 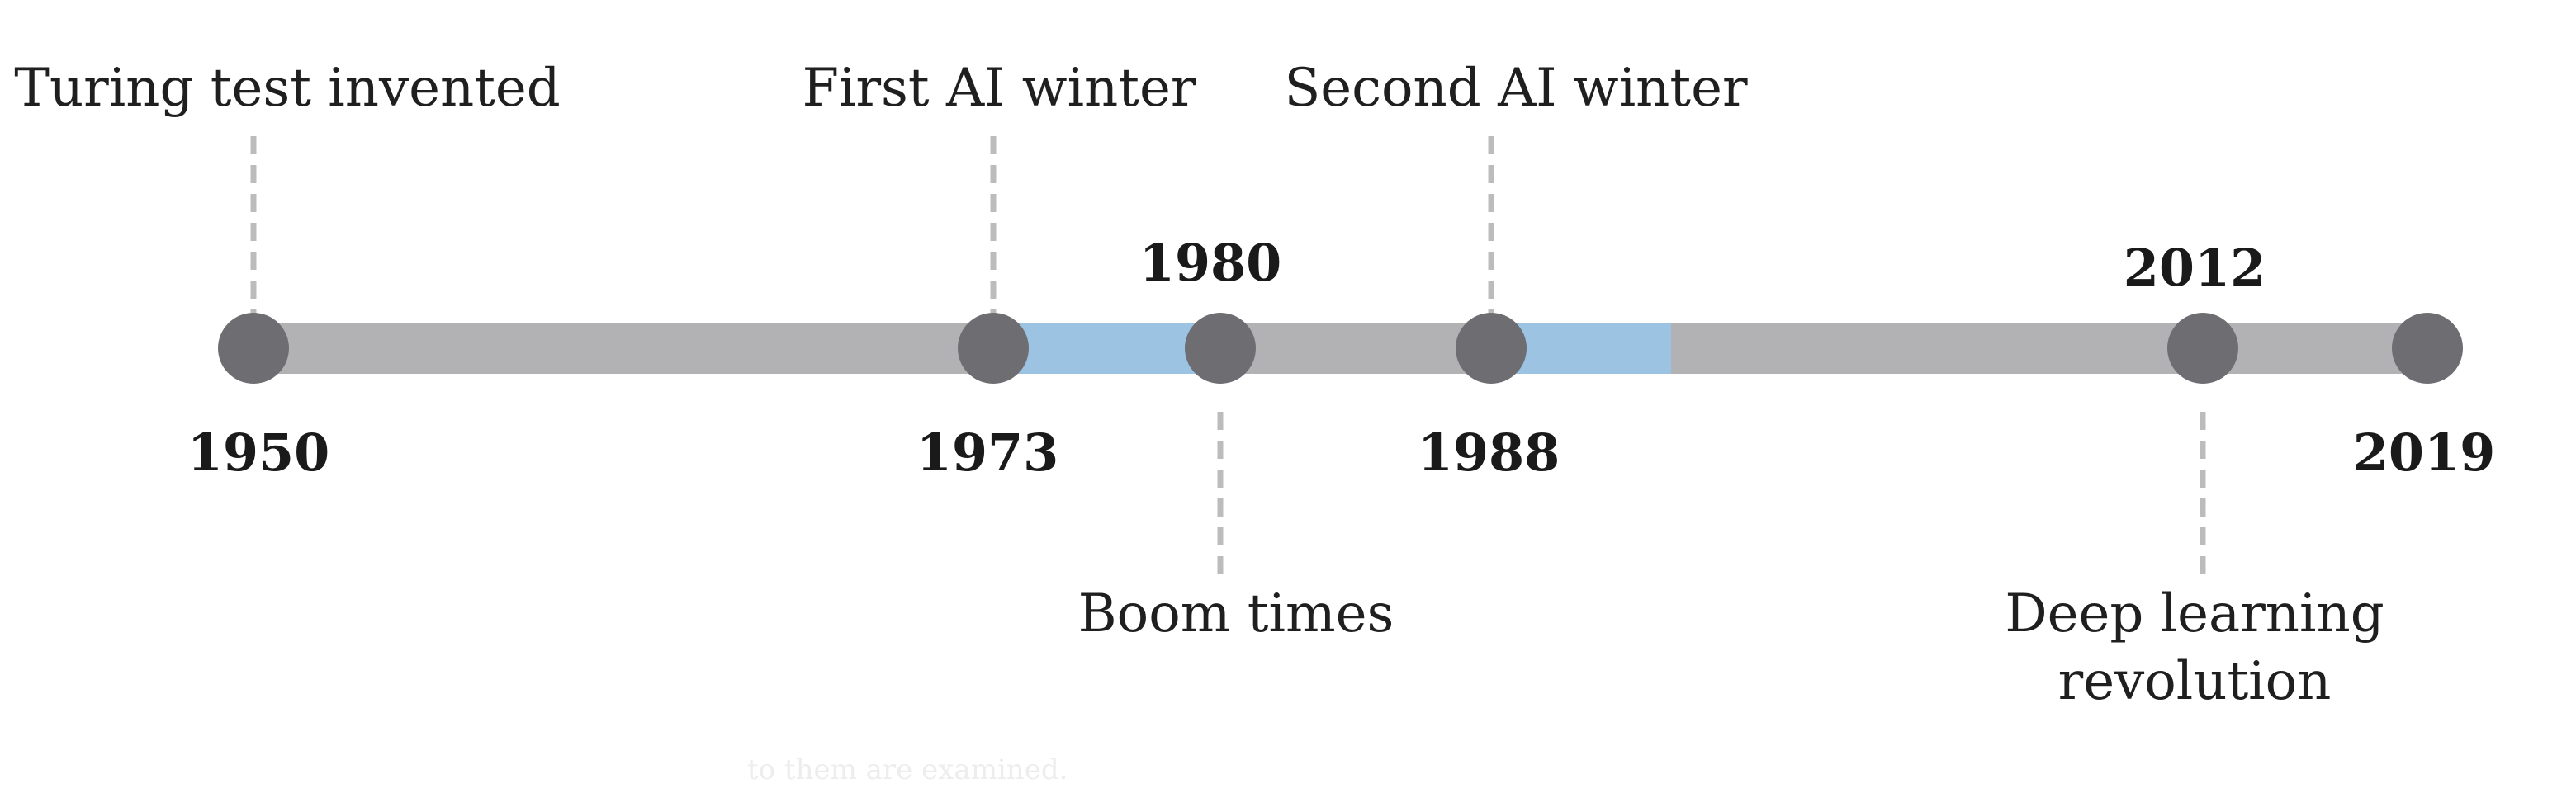 I want to click on timeline-track, so click(x=1340, y=348).